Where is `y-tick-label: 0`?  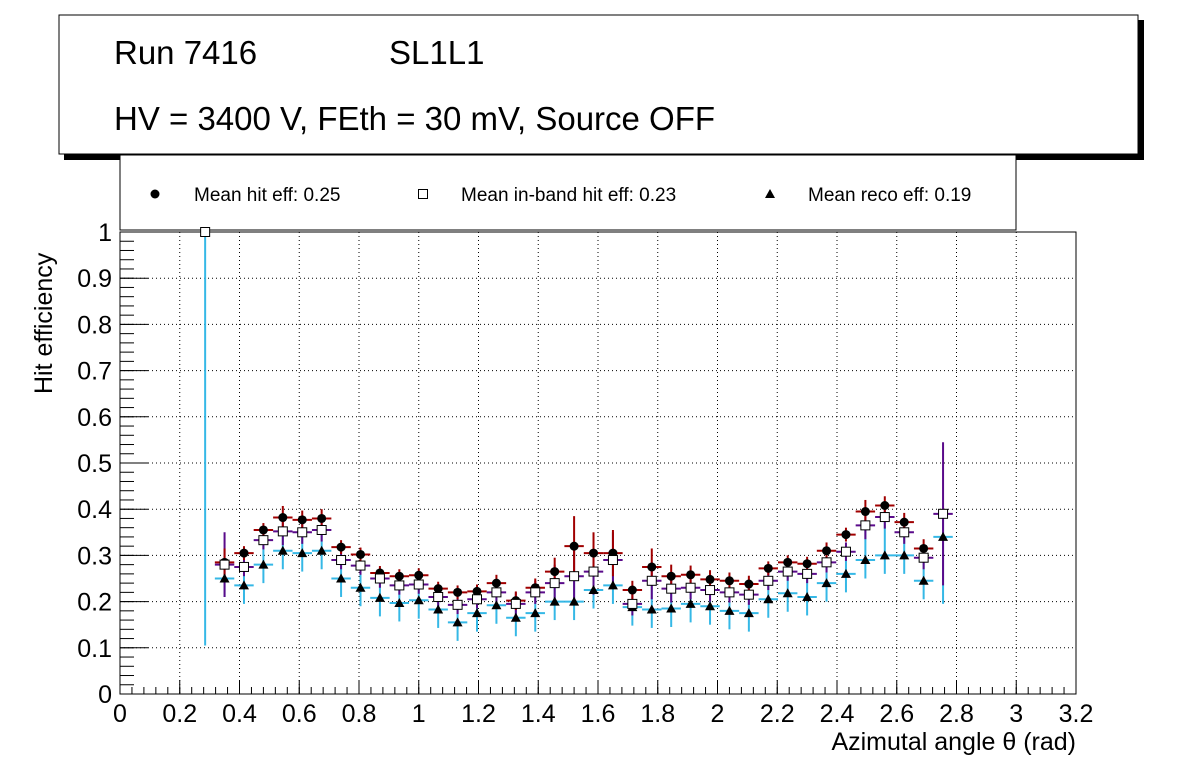 y-tick-label: 0 is located at coordinates (105, 695).